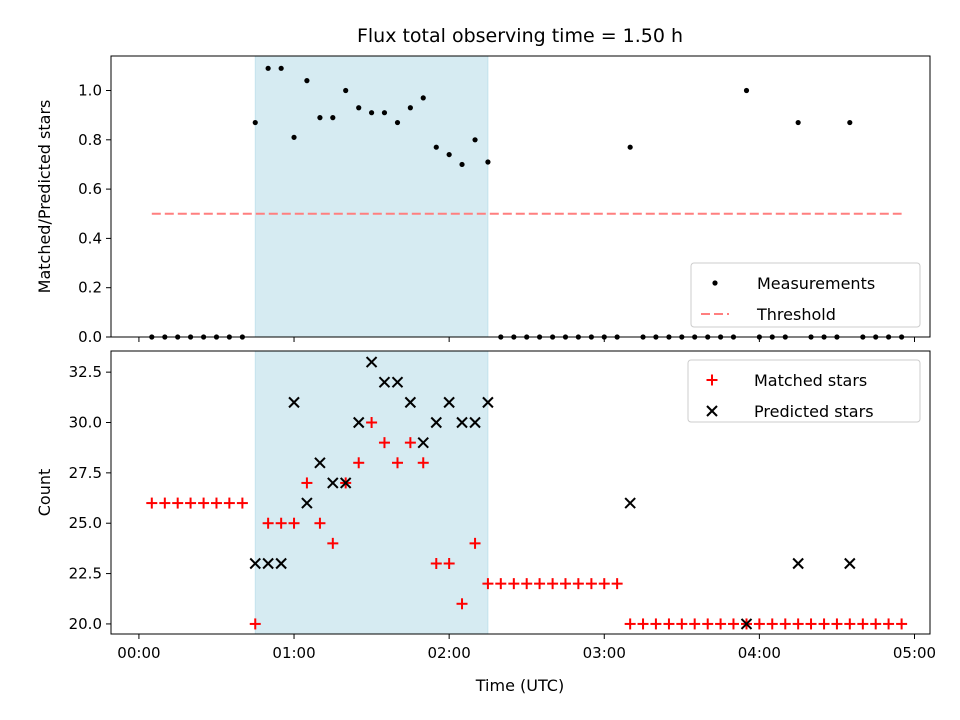  Describe the element at coordinates (293, 653) in the screenshot. I see `x-tick-label: 01:00` at that location.